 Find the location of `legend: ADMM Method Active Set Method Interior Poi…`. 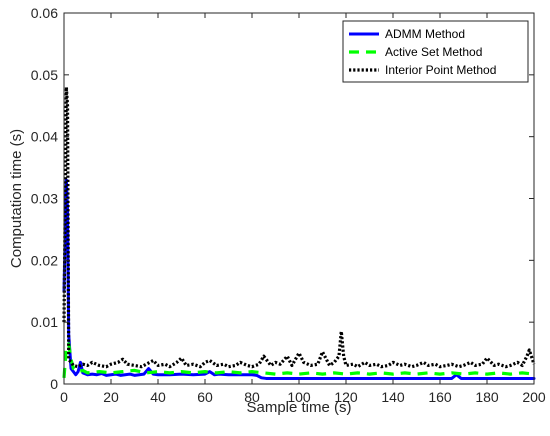

legend: ADMM Method Active Set Method Interior Poi… is located at coordinates (435, 51).